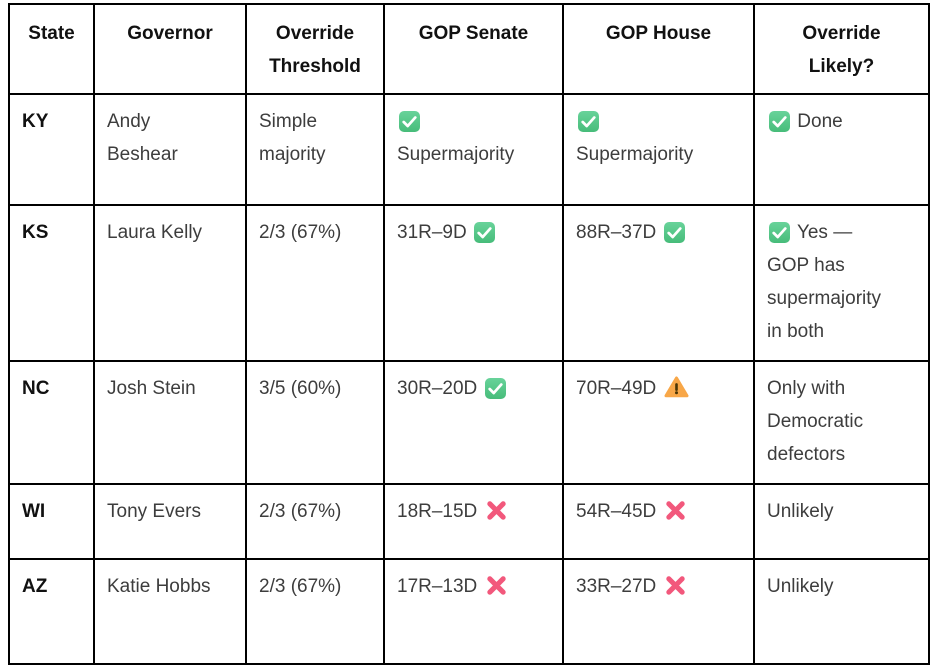 Image resolution: width=931 pixels, height=671 pixels. I want to click on cell-line: Simple, so click(315, 121).